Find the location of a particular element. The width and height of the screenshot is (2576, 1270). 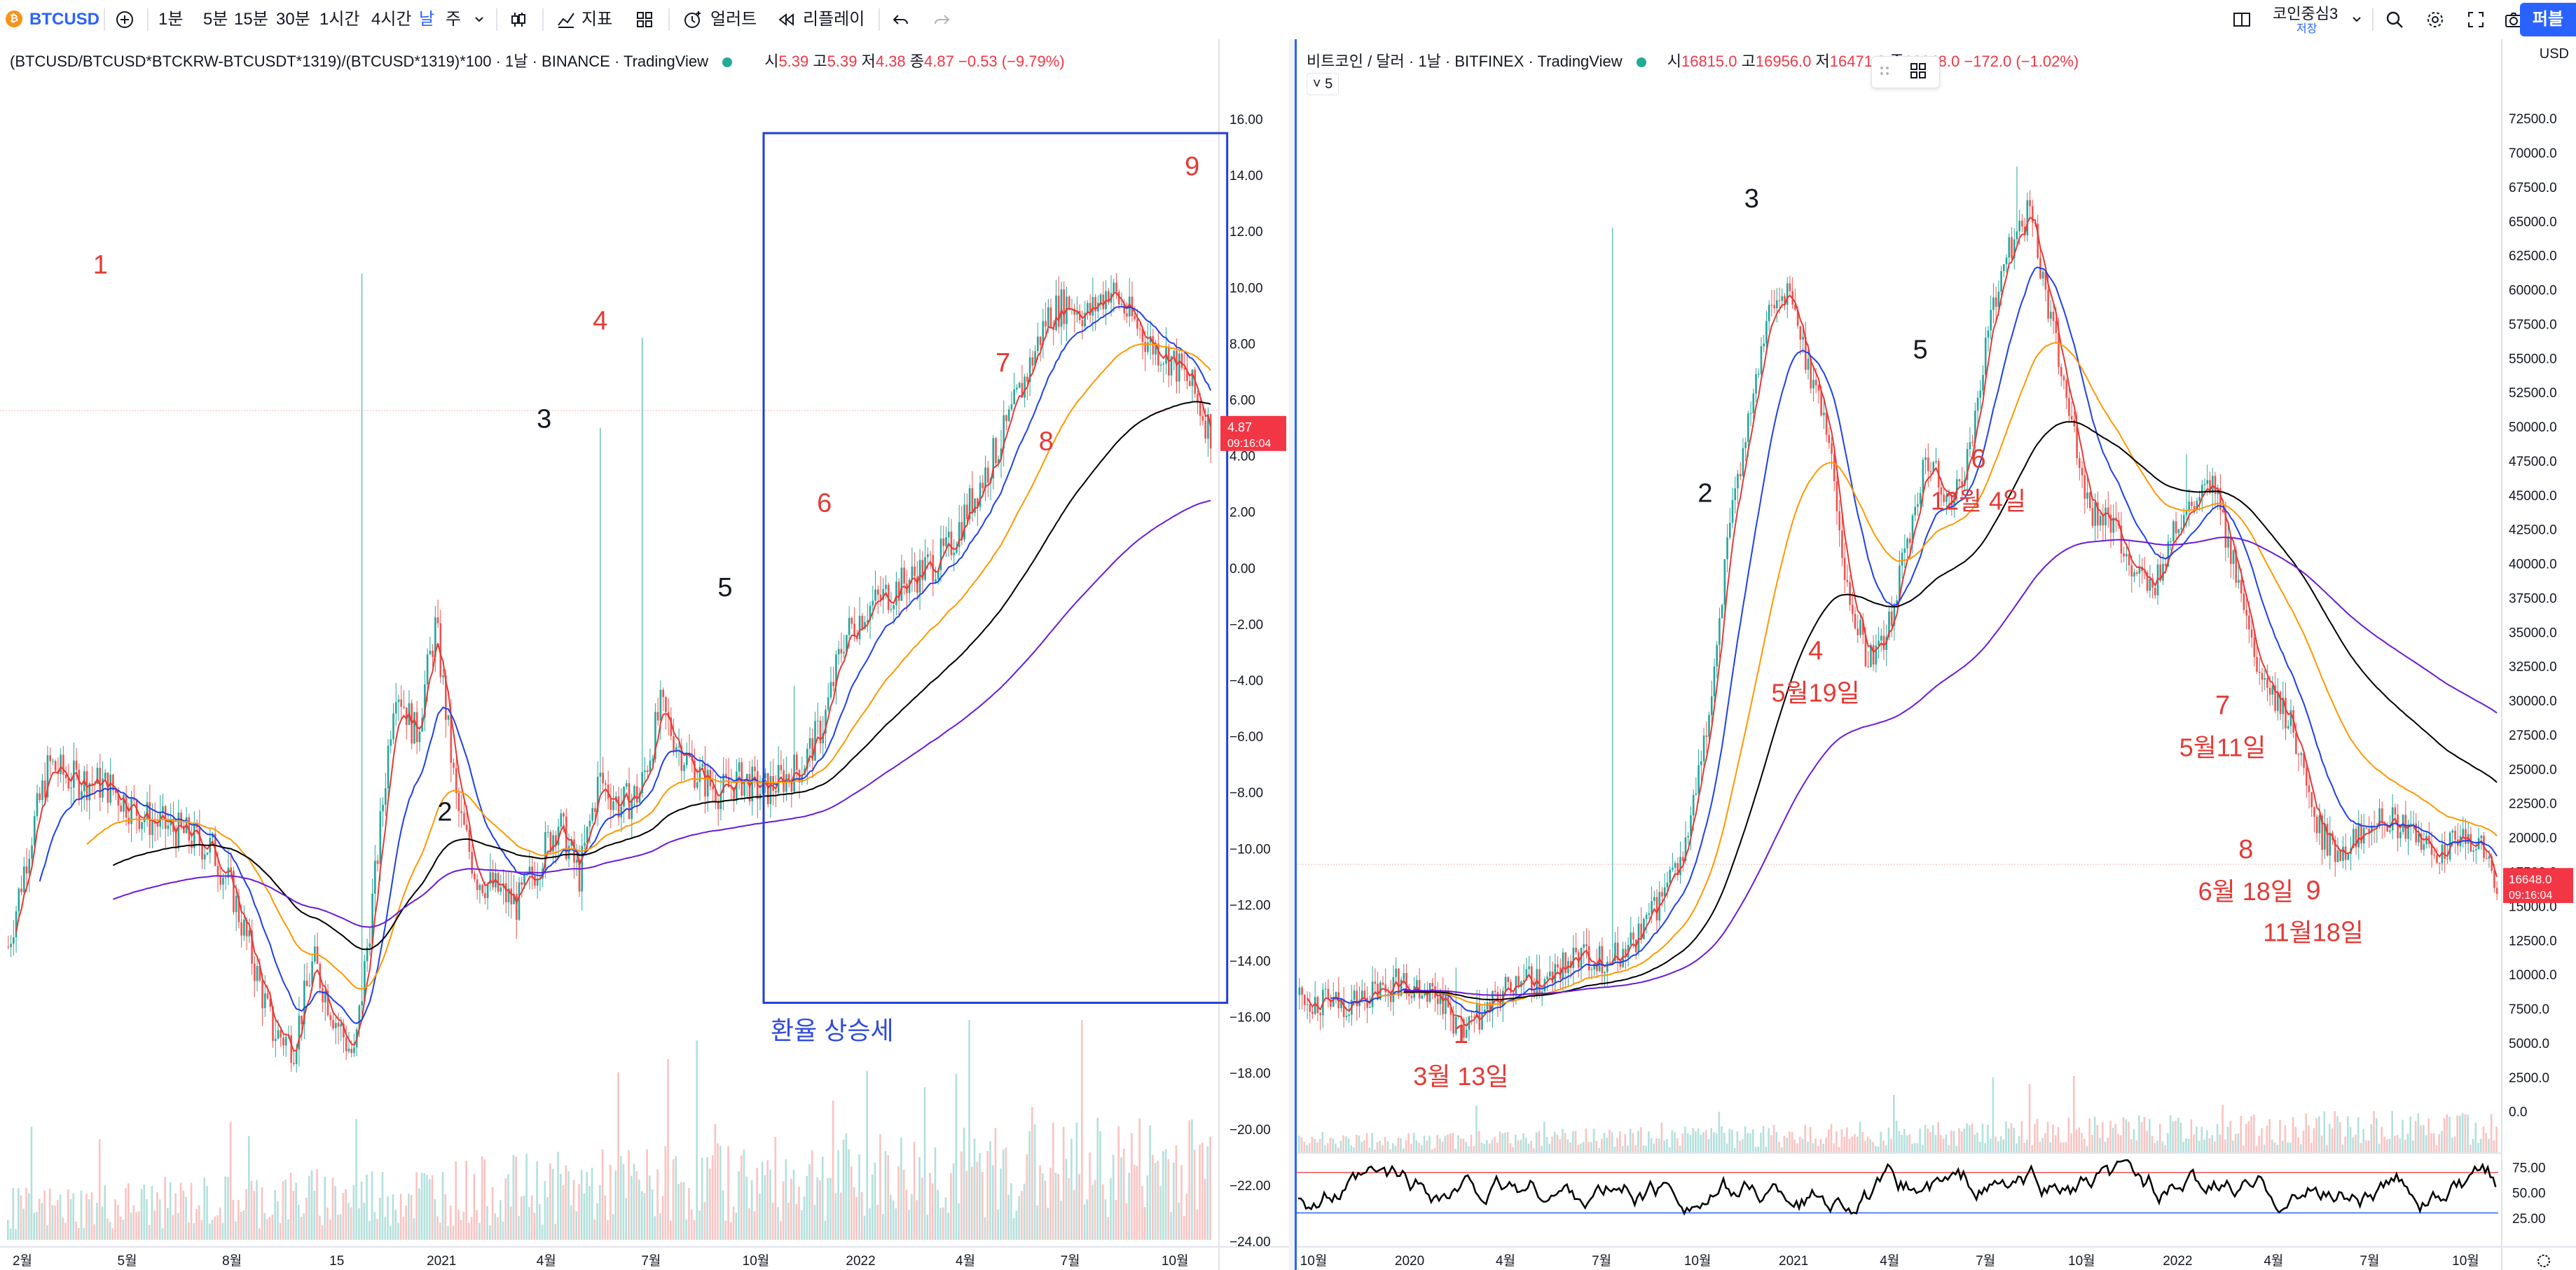

alert-clock-icon is located at coordinates (692, 20).